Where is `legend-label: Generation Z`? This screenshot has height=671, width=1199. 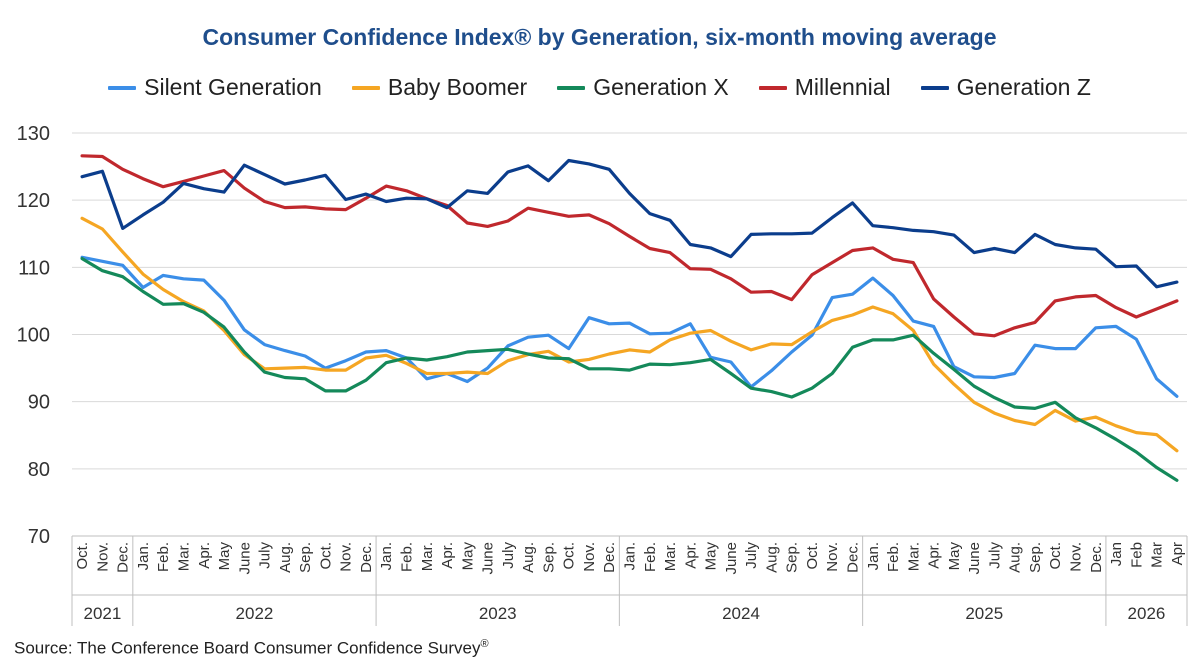
legend-label: Generation Z is located at coordinates (1023, 87).